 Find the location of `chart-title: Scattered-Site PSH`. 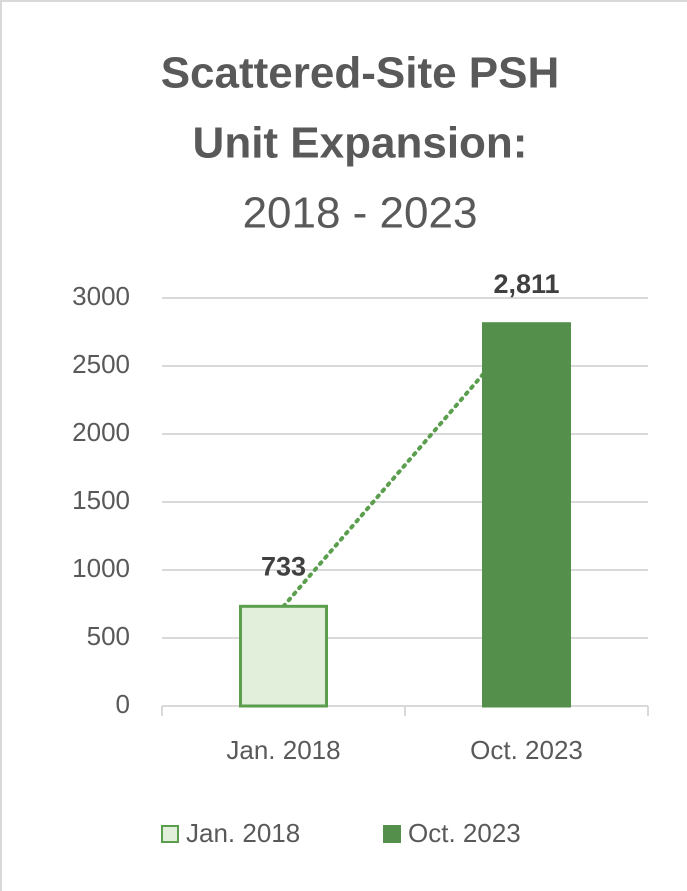

chart-title: Scattered-Site PSH is located at coordinates (360, 73).